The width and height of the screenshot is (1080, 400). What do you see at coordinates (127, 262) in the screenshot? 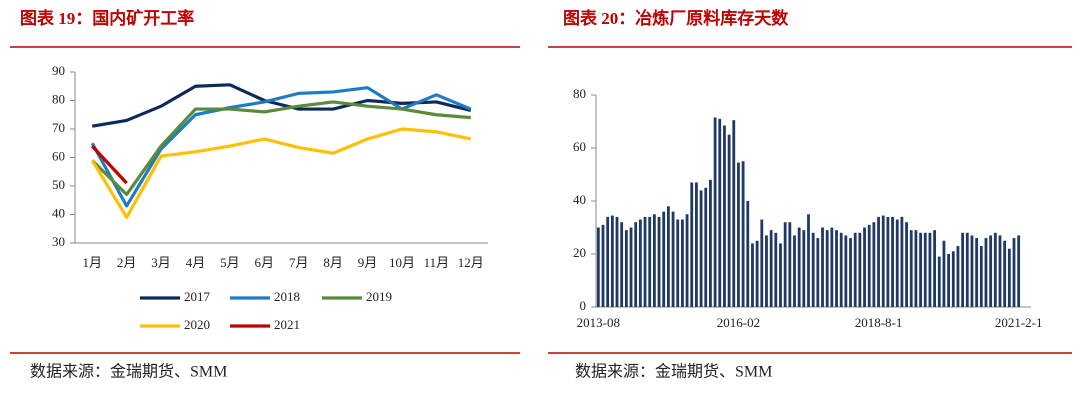
I see `x-tick-label: 2月` at bounding box center [127, 262].